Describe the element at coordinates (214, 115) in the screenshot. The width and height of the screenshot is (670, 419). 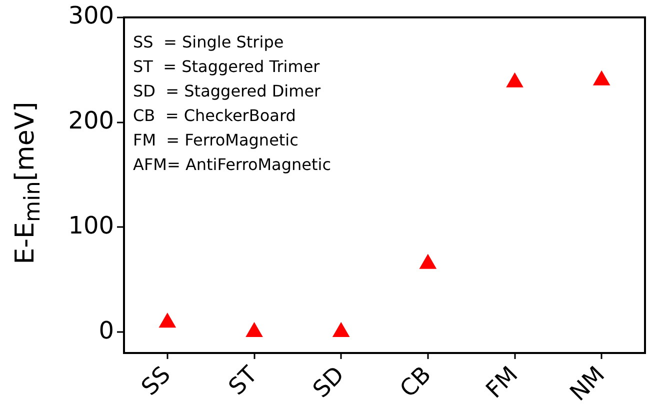
I see `annotation: CB = CheckerBoard` at that location.